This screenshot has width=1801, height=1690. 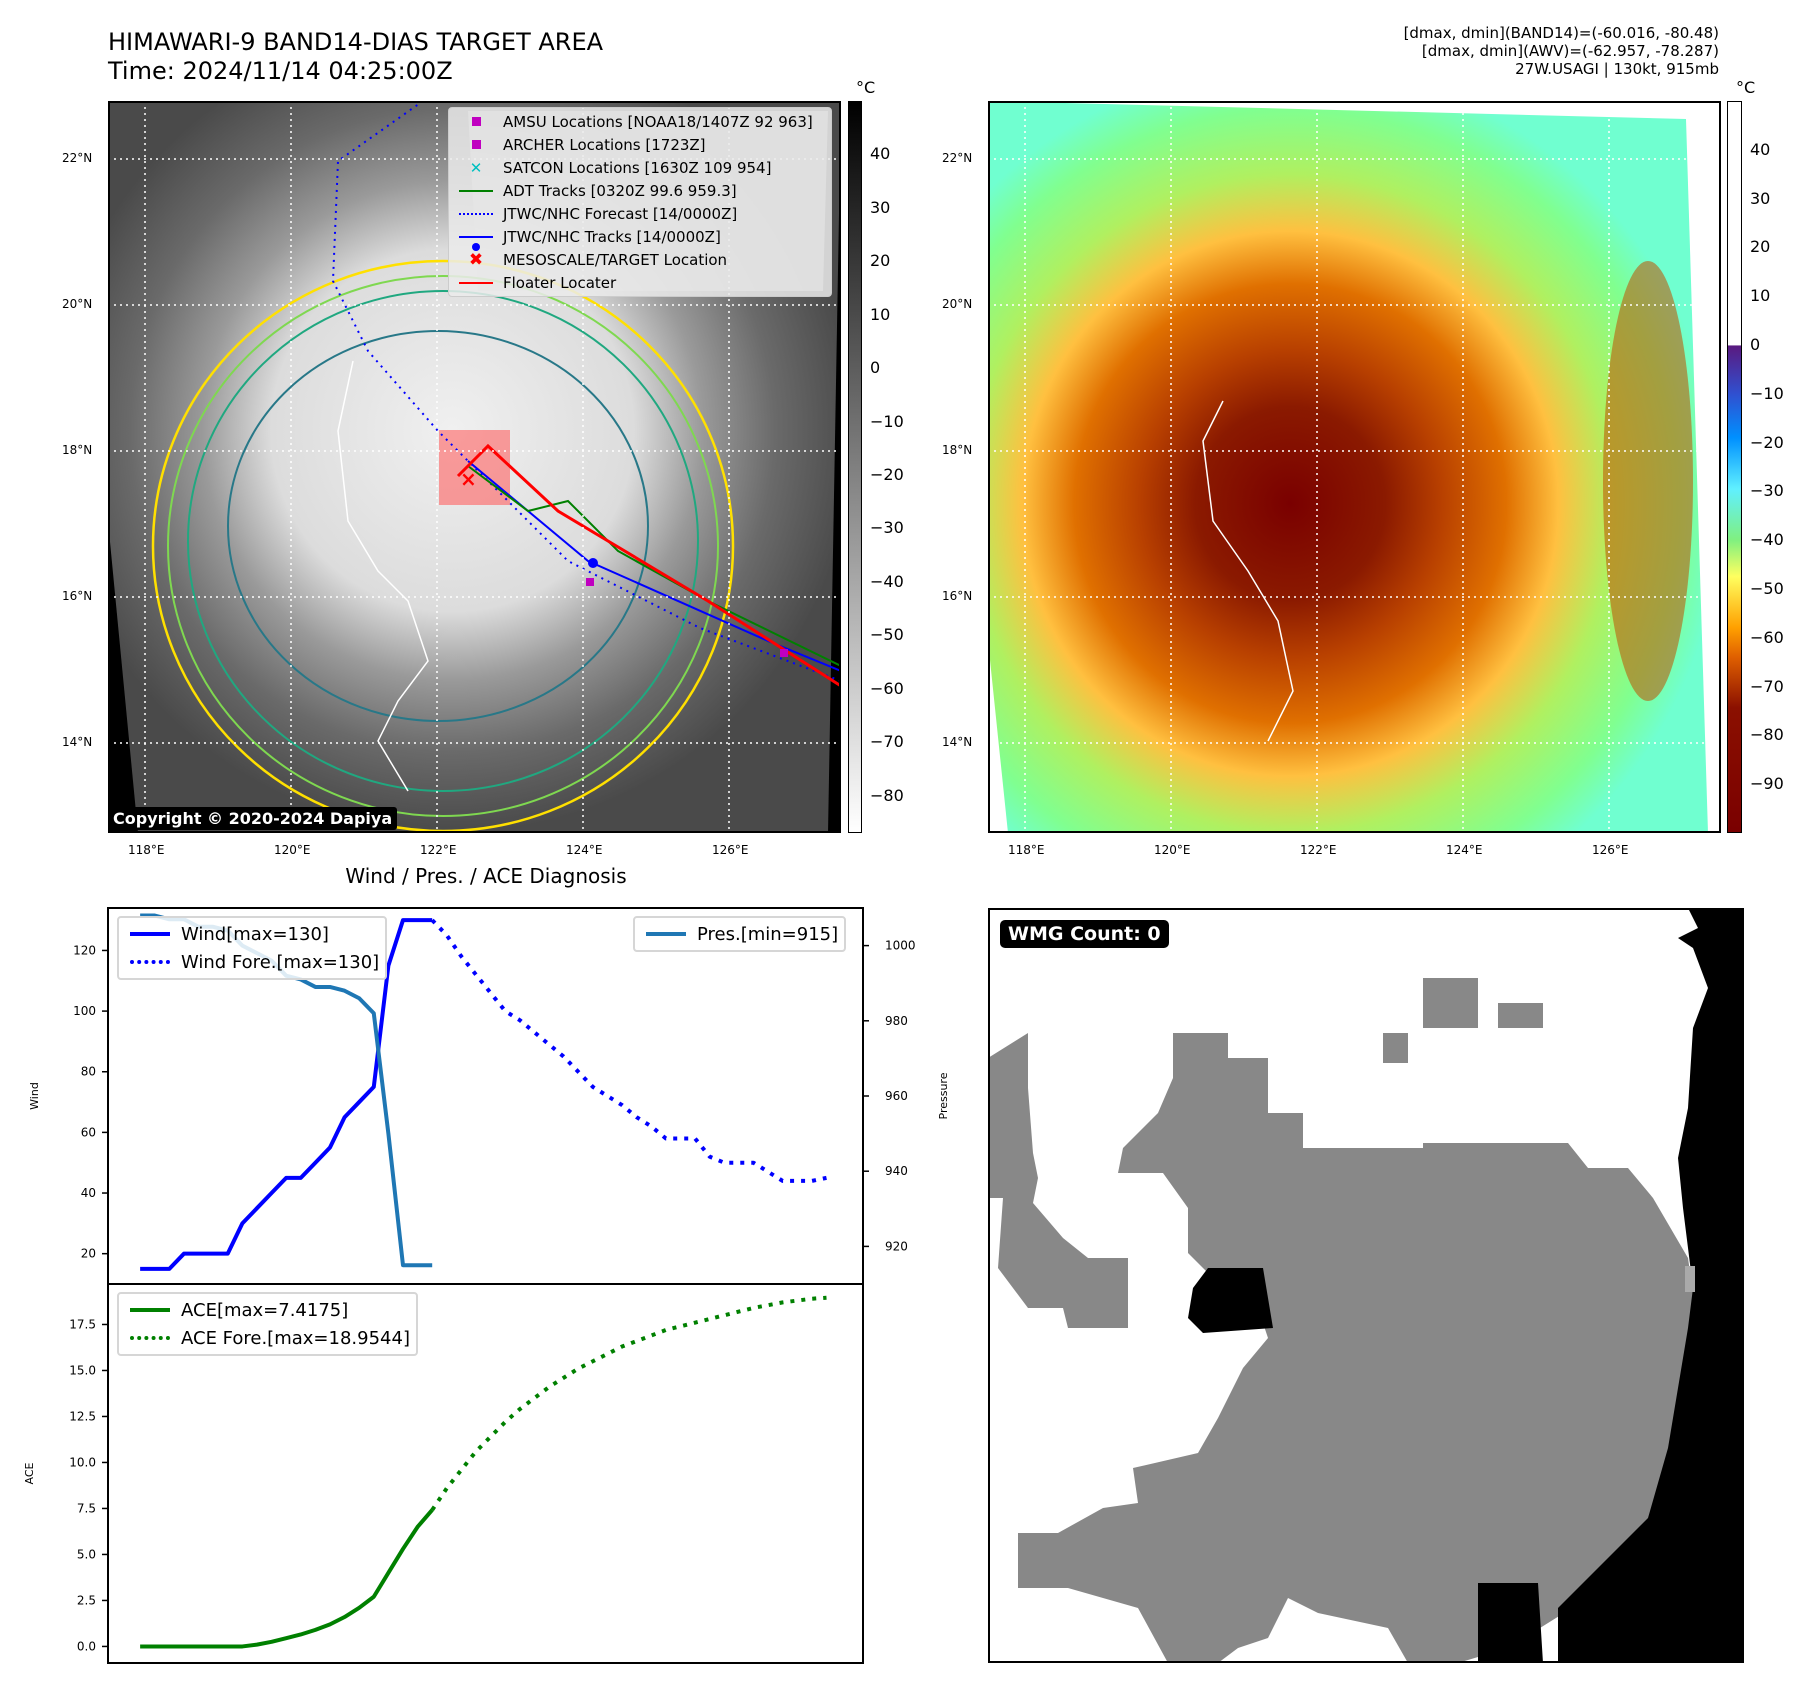 What do you see at coordinates (560, 282) in the screenshot?
I see `legend-label: Floater Locater` at bounding box center [560, 282].